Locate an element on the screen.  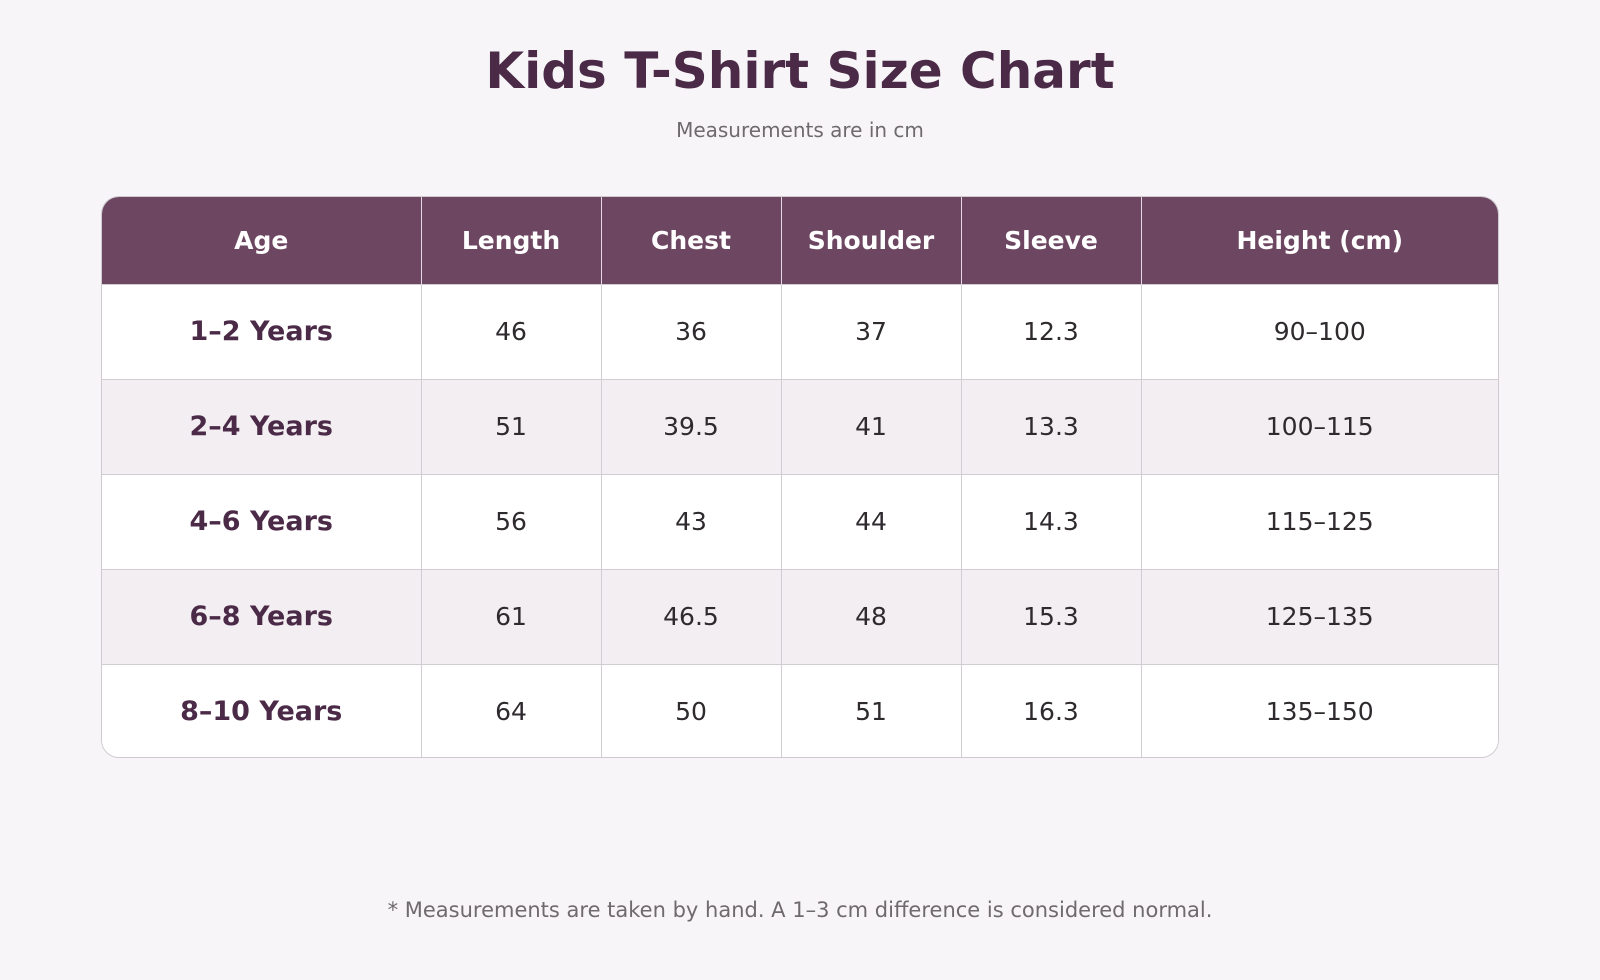
page-subtitle: Measurements are in cm is located at coordinates (800, 130).